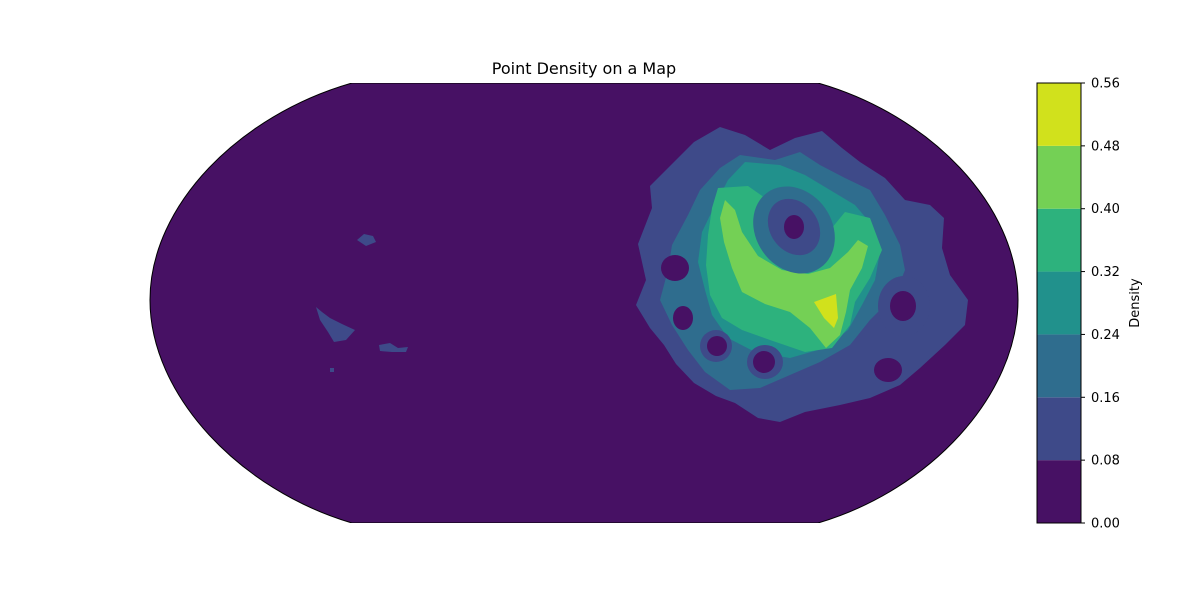 Image resolution: width=1200 pixels, height=600 pixels. What do you see at coordinates (1105, 335) in the screenshot?
I see `colorbar-tick-label: 0.24` at bounding box center [1105, 335].